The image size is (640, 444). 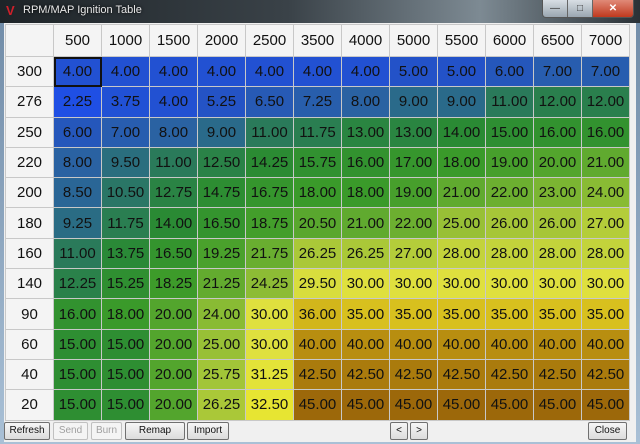 I want to click on table-cell: 24.25, so click(x=269, y=284).